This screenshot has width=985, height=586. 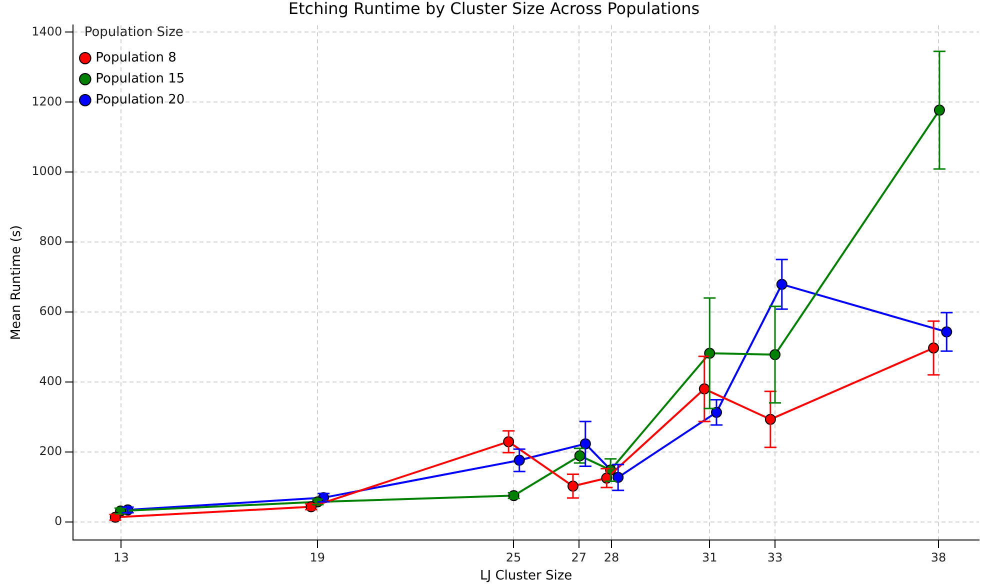 What do you see at coordinates (50, 451) in the screenshot?
I see `y-tick-label: 200` at bounding box center [50, 451].